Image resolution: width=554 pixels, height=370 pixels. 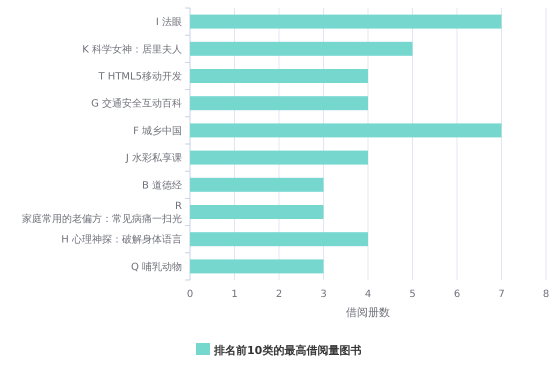 I want to click on y-tick-label: T HTML5移动开发, so click(x=140, y=76).